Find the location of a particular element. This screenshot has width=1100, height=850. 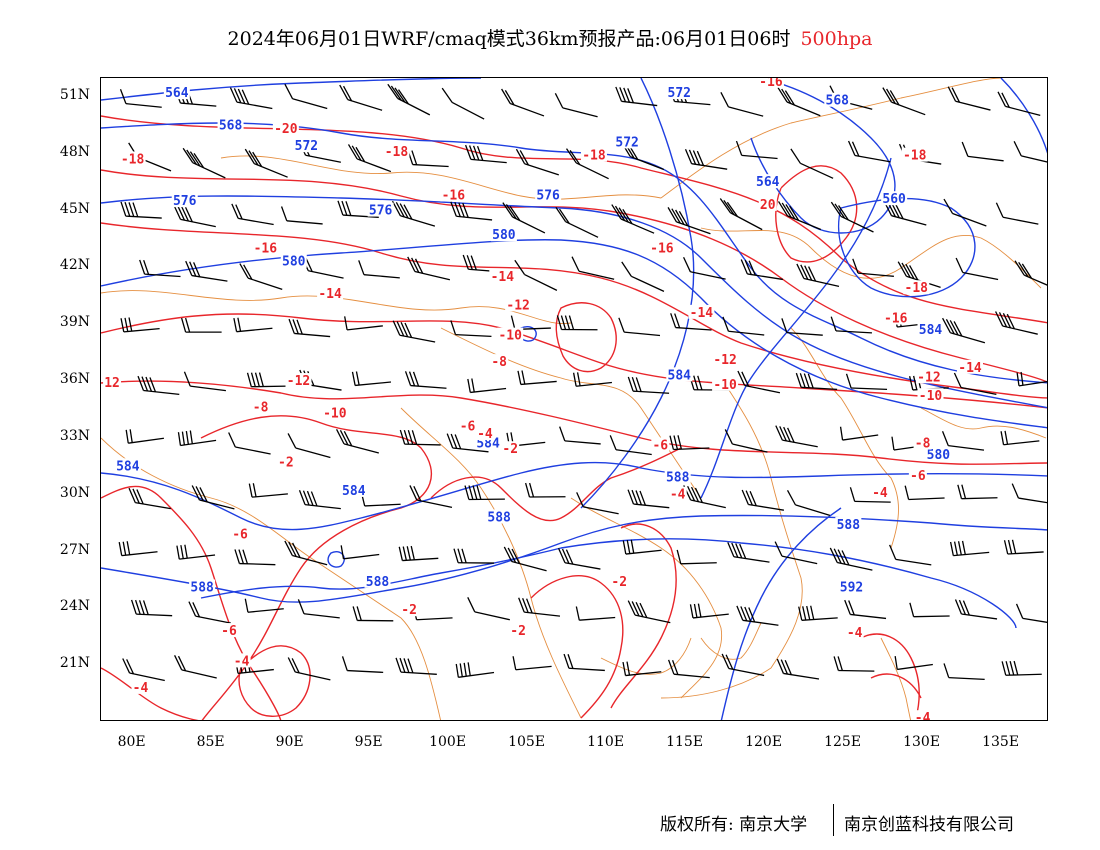

lon-tick-label: 100E is located at coordinates (448, 742).